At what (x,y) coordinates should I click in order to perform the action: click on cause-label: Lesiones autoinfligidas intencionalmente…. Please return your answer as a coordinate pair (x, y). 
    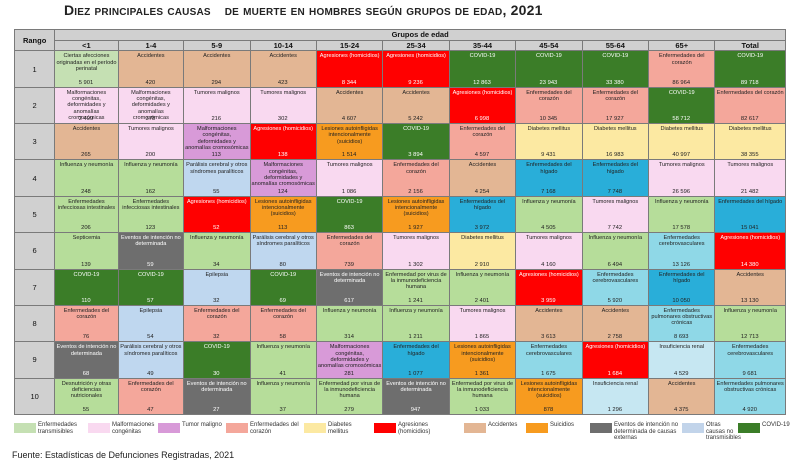
    Looking at the image, I should click on (549, 390).